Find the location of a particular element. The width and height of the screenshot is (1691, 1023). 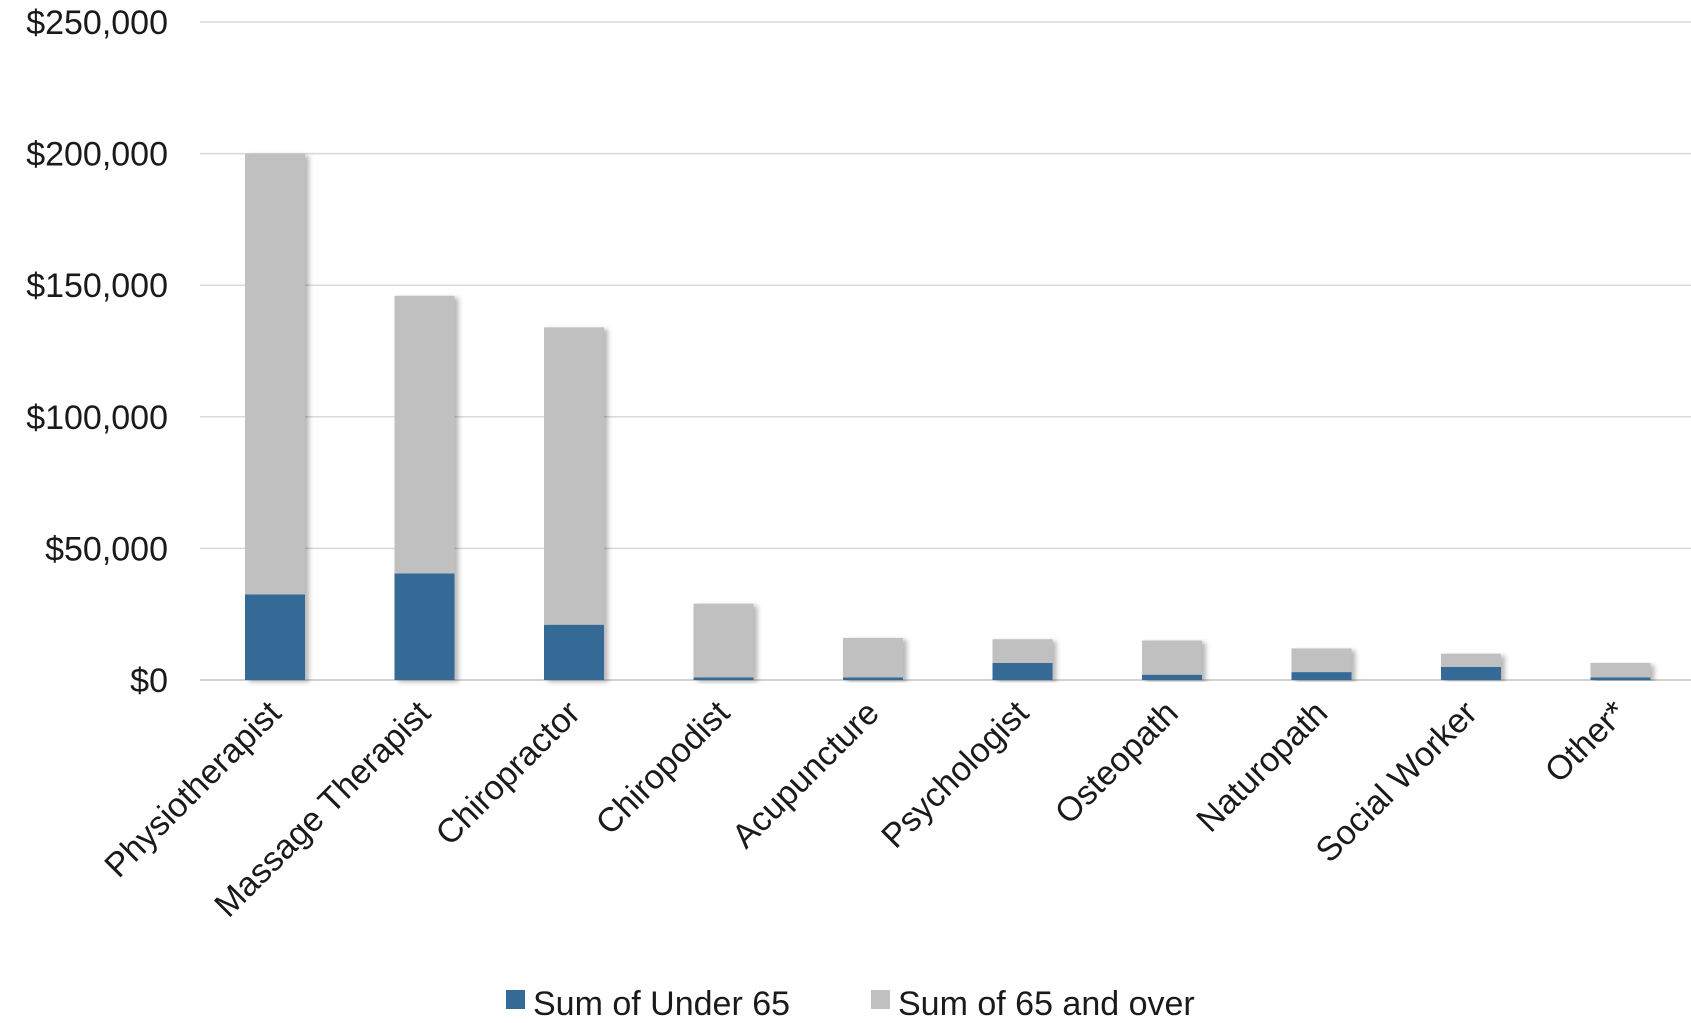

y-tick-label: $50,000 is located at coordinates (106, 549).